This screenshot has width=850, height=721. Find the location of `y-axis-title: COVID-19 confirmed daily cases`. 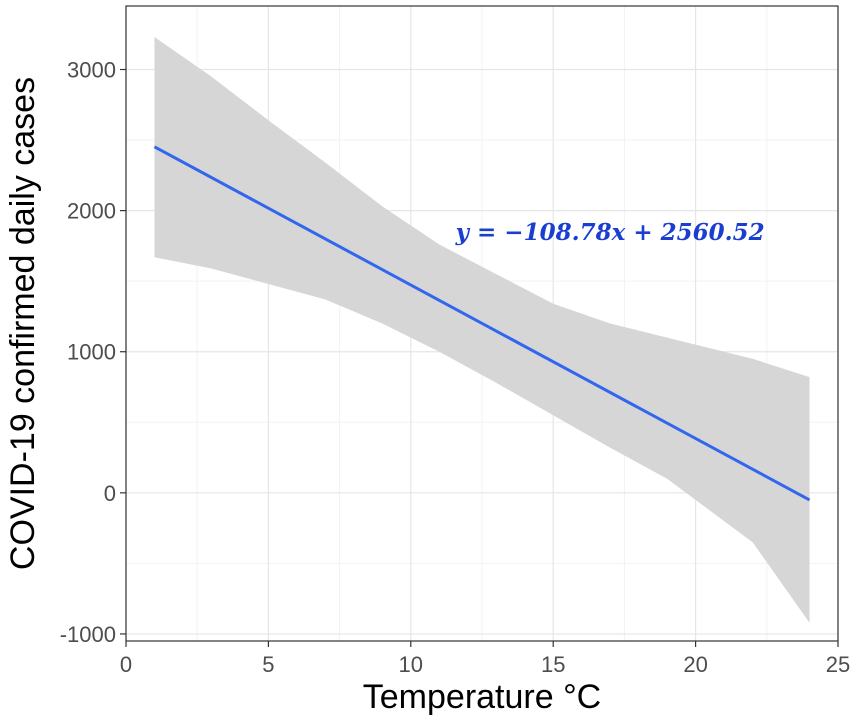

y-axis-title: COVID-19 confirmed daily cases is located at coordinates (23, 323).